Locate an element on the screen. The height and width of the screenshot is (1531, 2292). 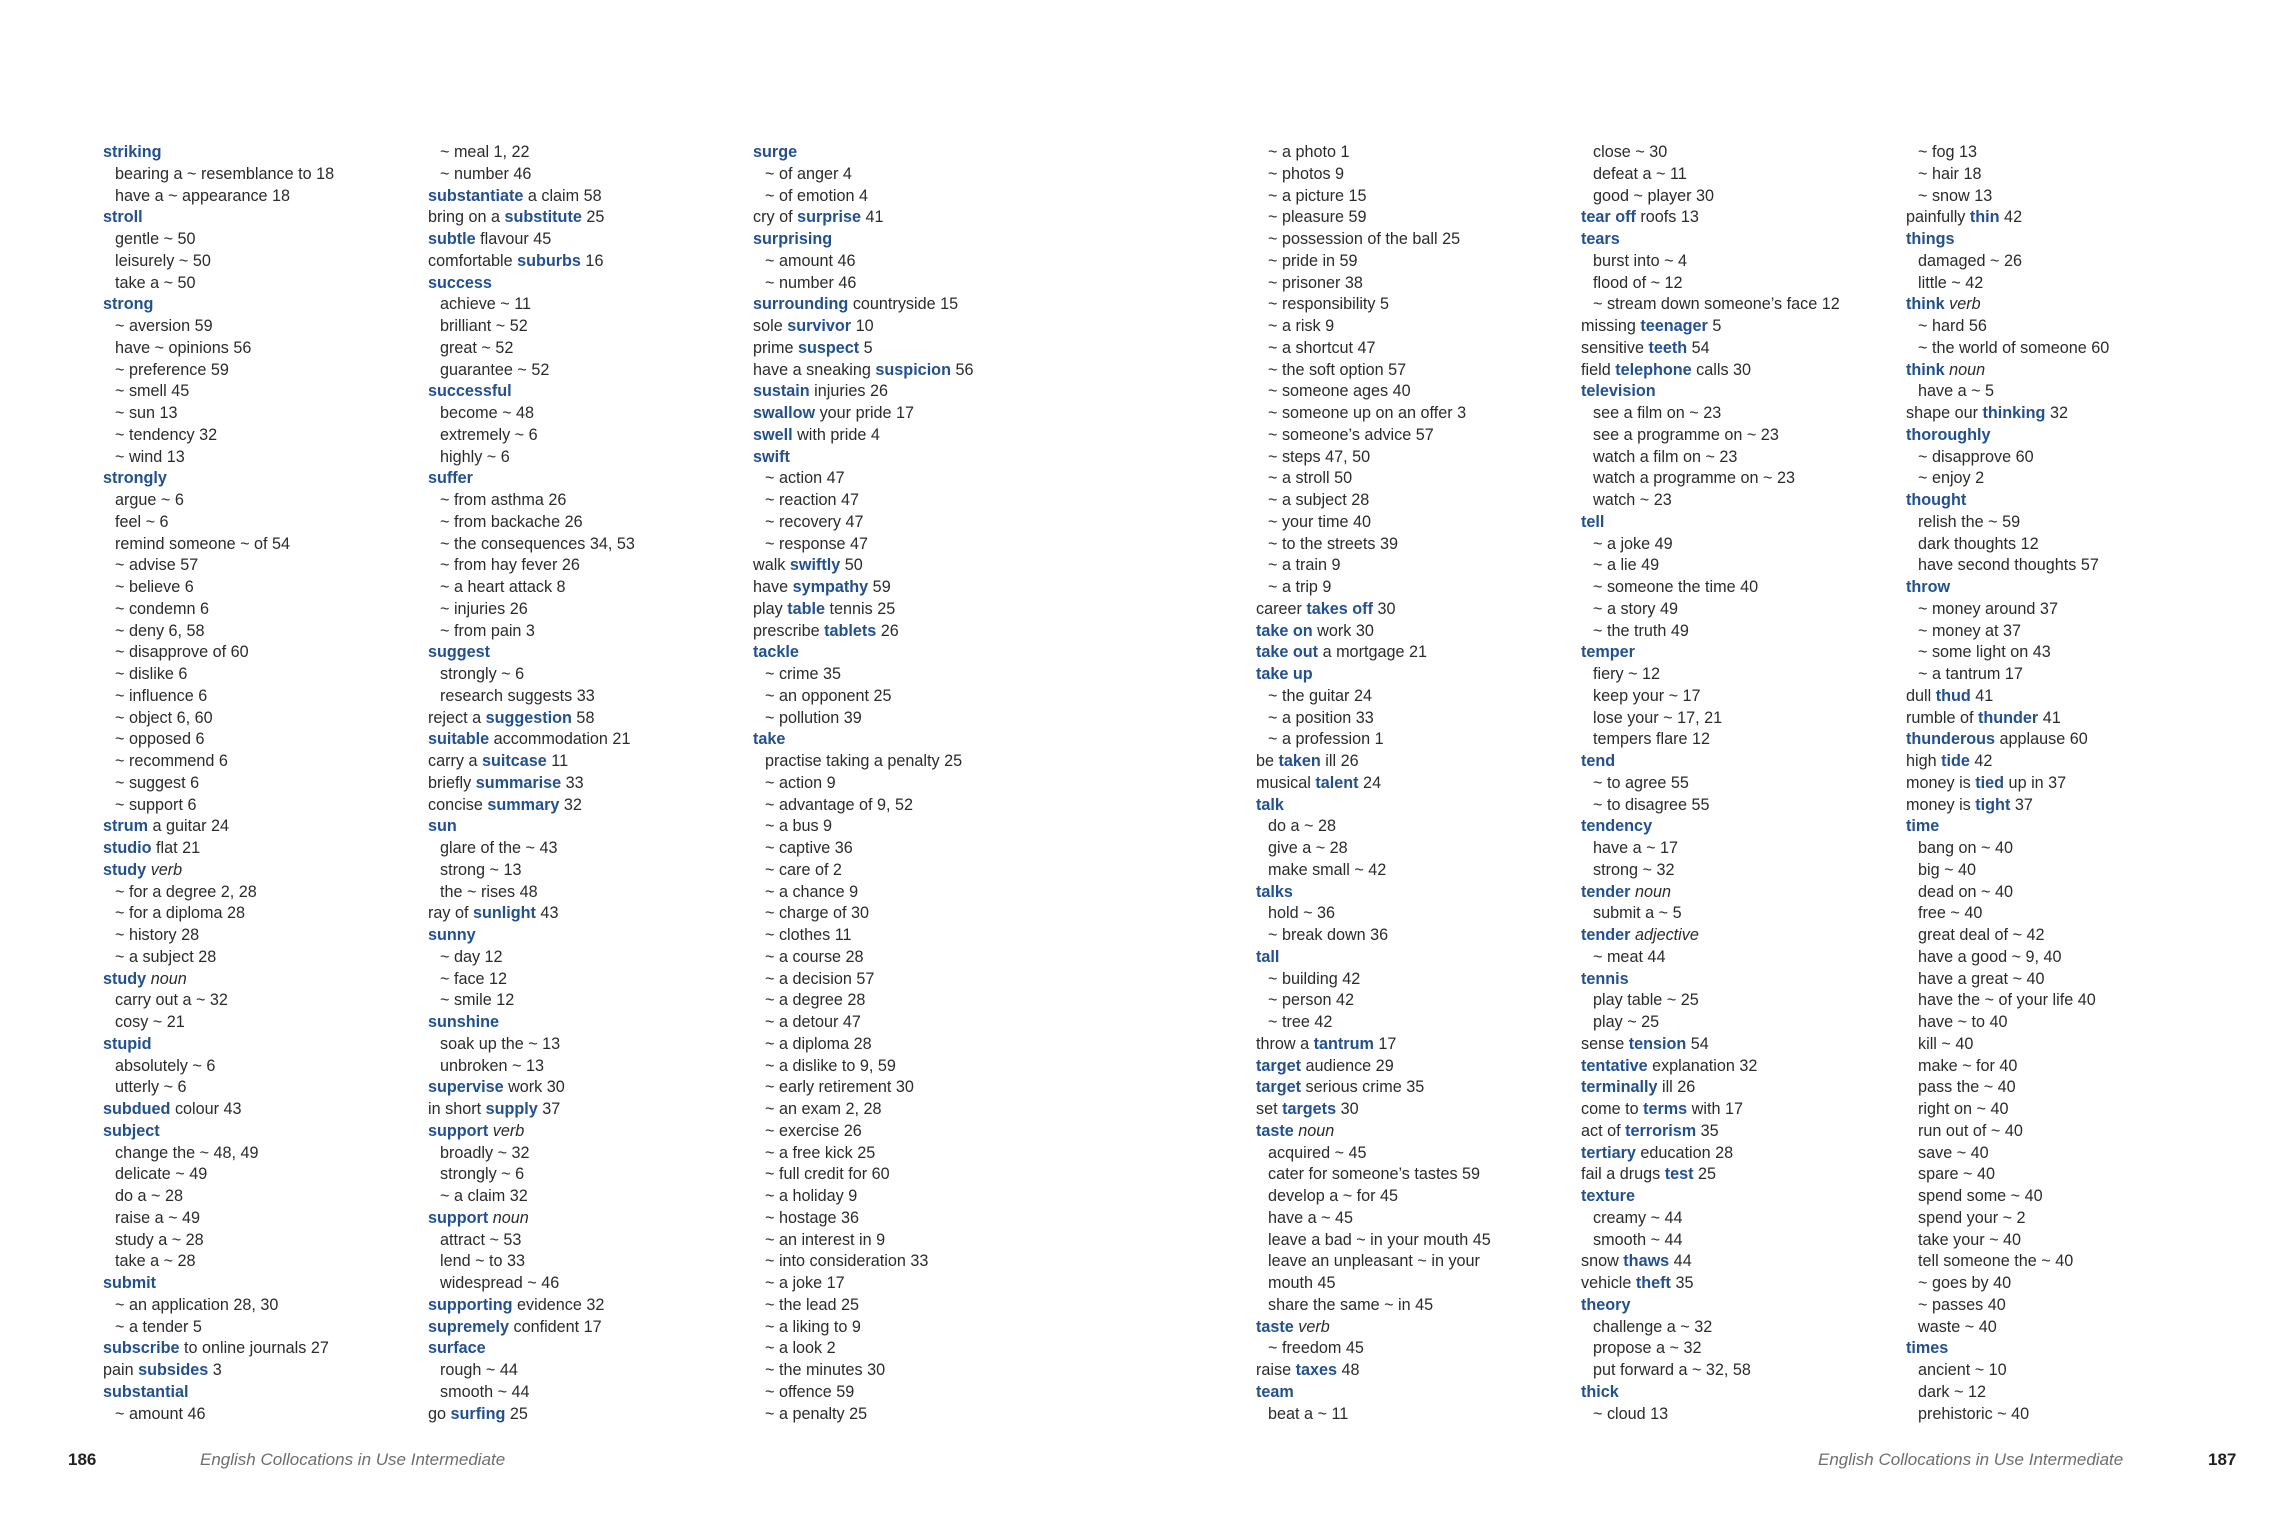
index-headword: tentative is located at coordinates (1614, 1065).